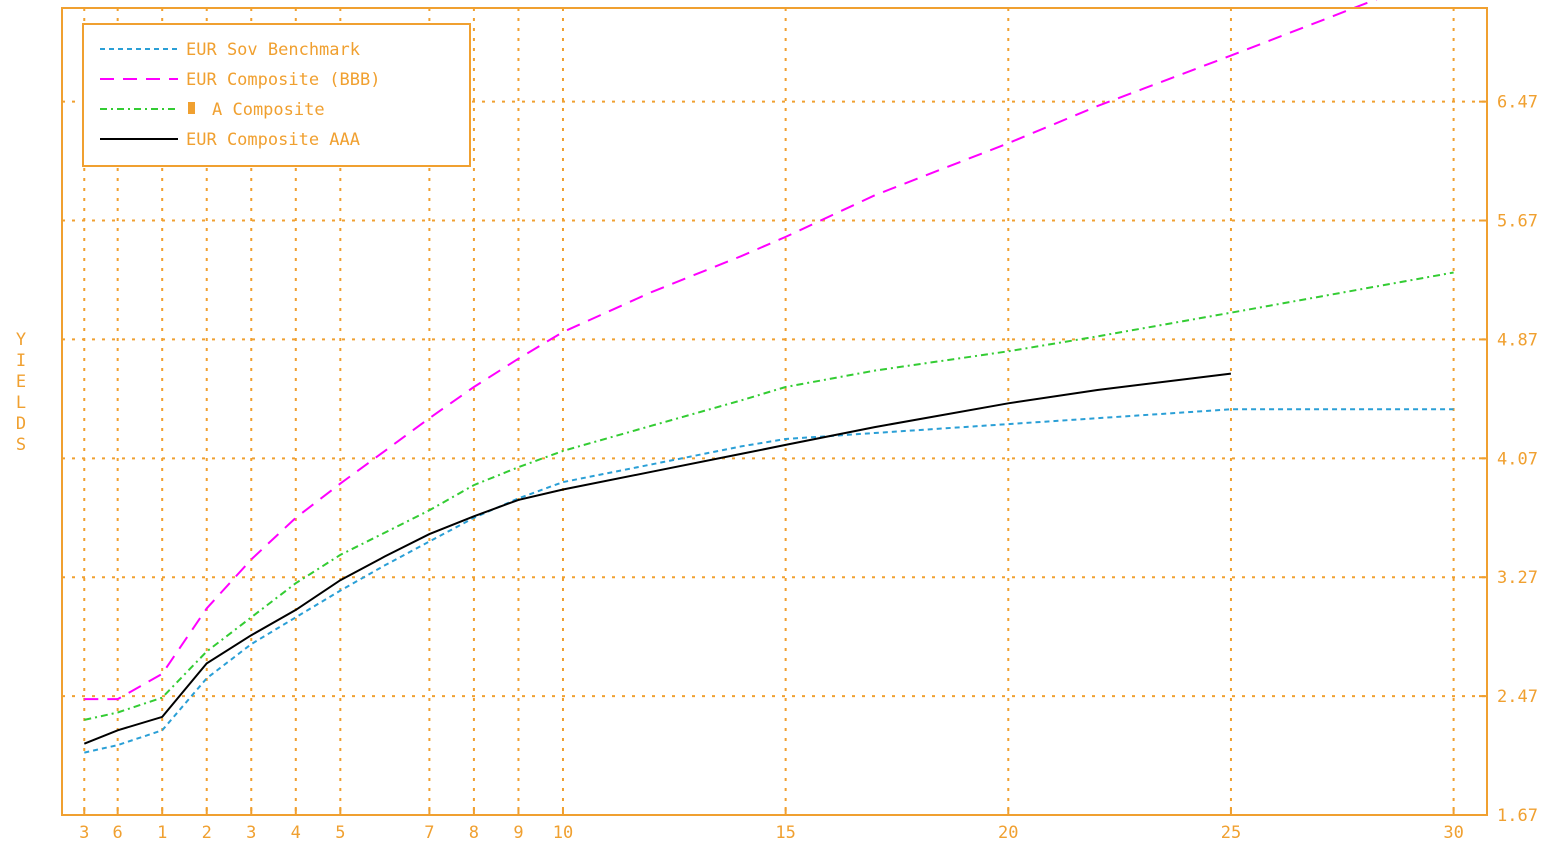 The width and height of the screenshot is (1556, 843). Describe the element at coordinates (785, 833) in the screenshot. I see `x-tick-label: 15` at that location.